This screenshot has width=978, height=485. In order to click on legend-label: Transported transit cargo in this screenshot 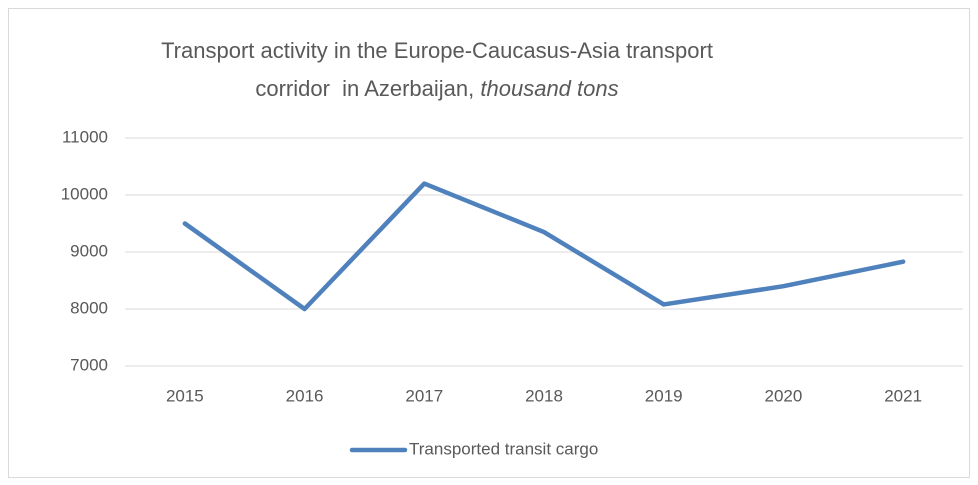, I will do `click(503, 448)`.